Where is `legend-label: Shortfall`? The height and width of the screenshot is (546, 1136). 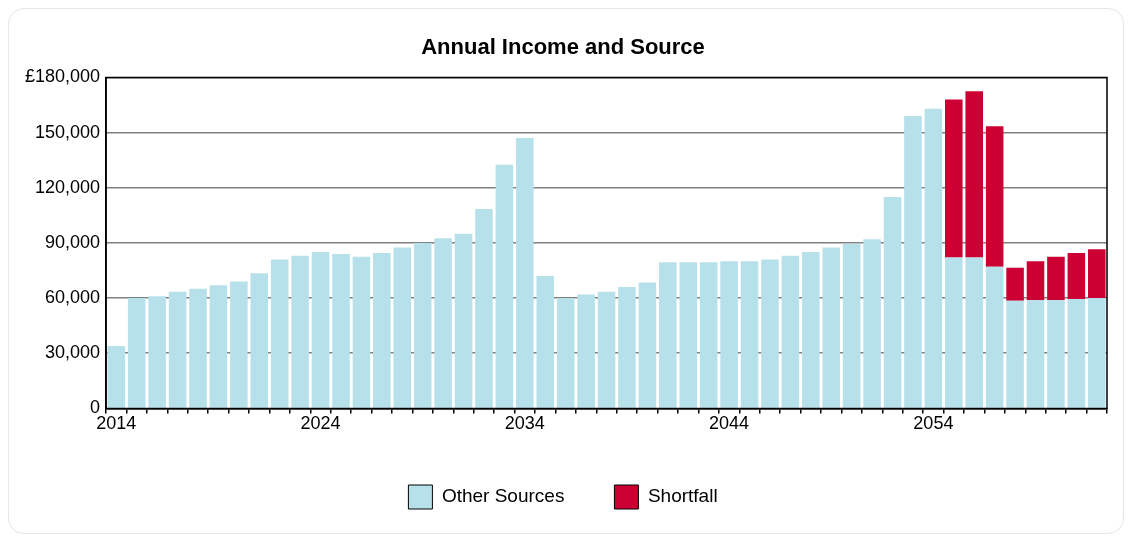 legend-label: Shortfall is located at coordinates (682, 496).